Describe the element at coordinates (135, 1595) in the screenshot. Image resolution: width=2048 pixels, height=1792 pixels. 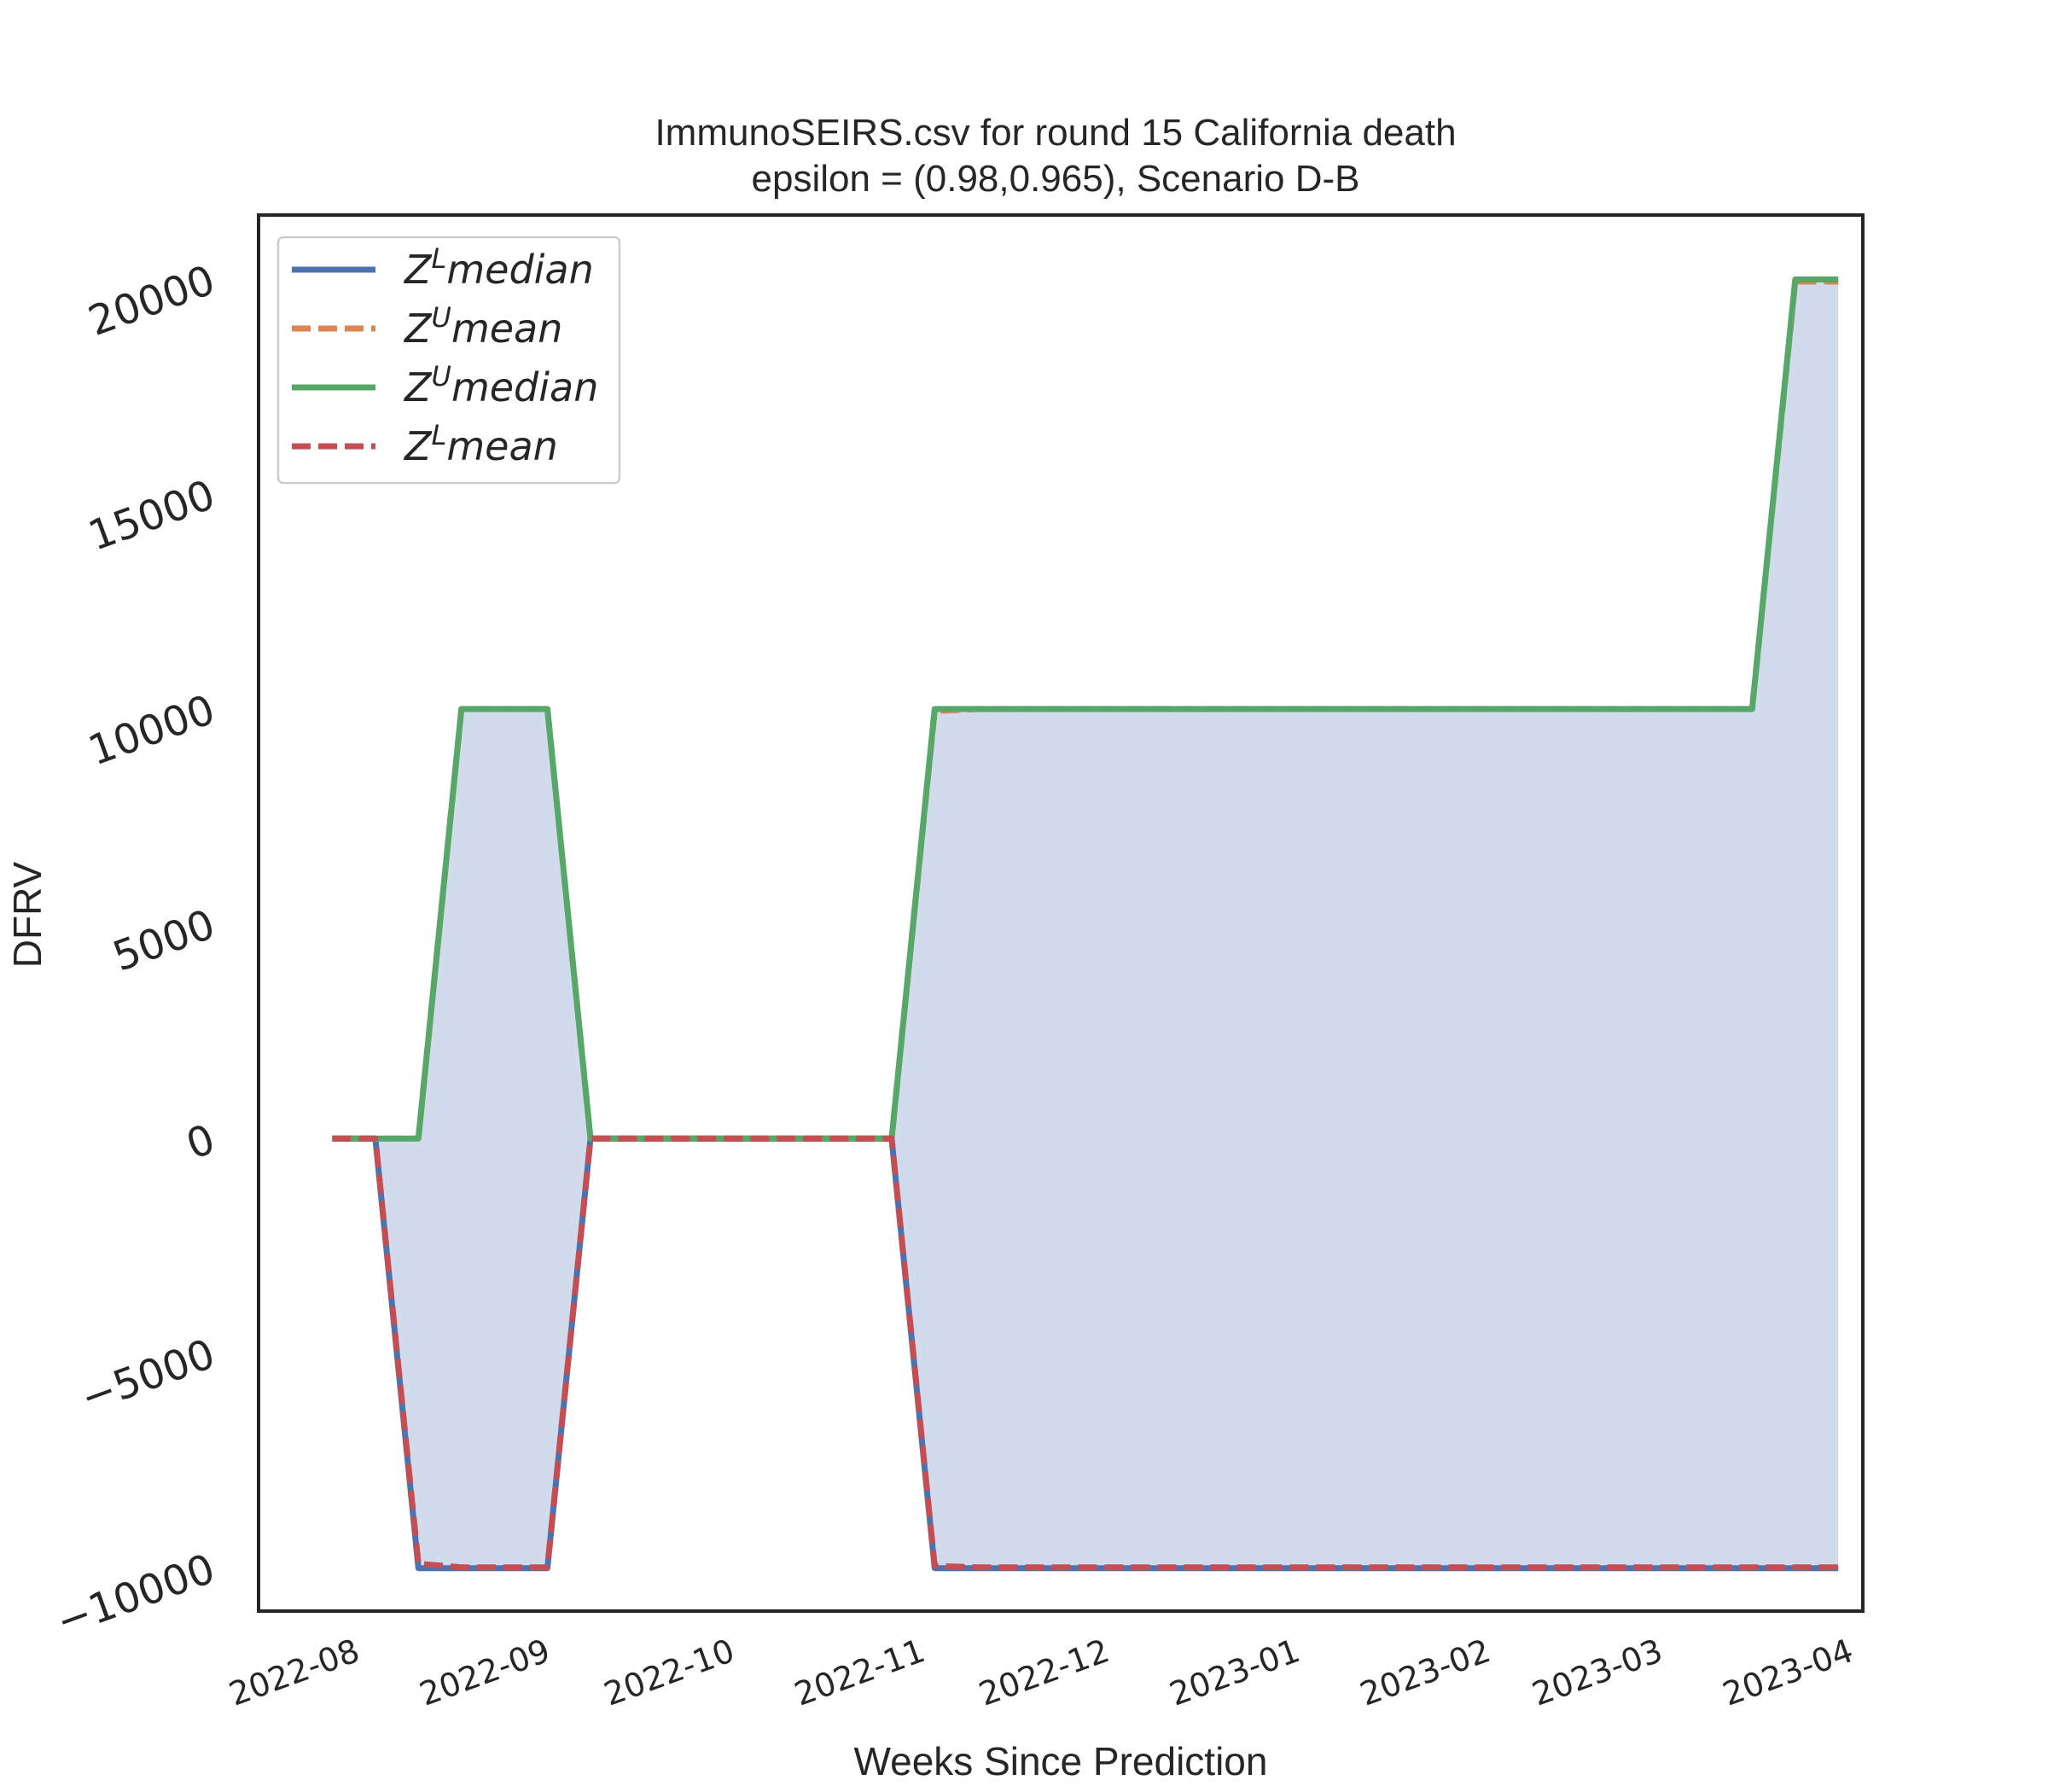
I see `y-tick-label-1: −10000` at that location.